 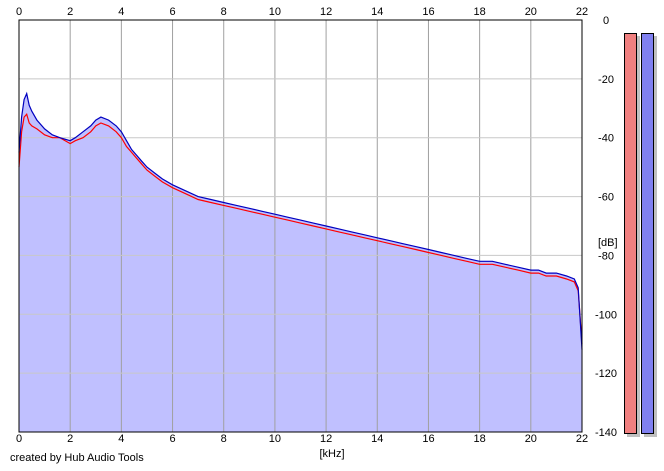 What do you see at coordinates (531, 12) in the screenshot?
I see `x-tick-label-top: 20` at bounding box center [531, 12].